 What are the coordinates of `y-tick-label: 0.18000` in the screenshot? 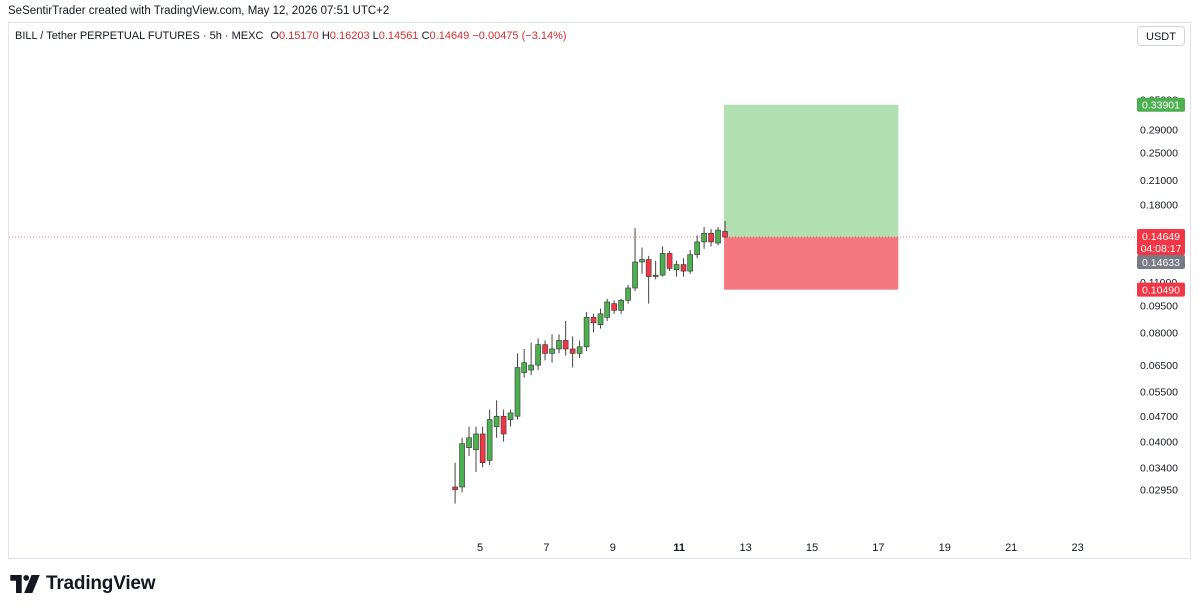 It's located at (1159, 206).